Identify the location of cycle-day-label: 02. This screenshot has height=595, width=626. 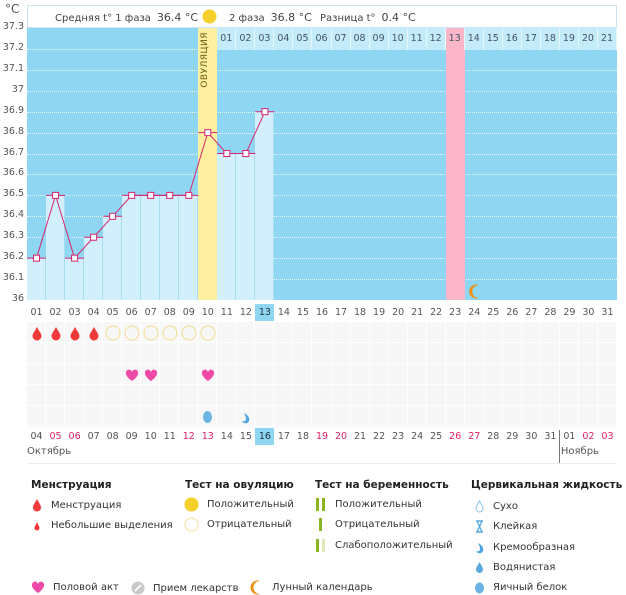
(55, 312).